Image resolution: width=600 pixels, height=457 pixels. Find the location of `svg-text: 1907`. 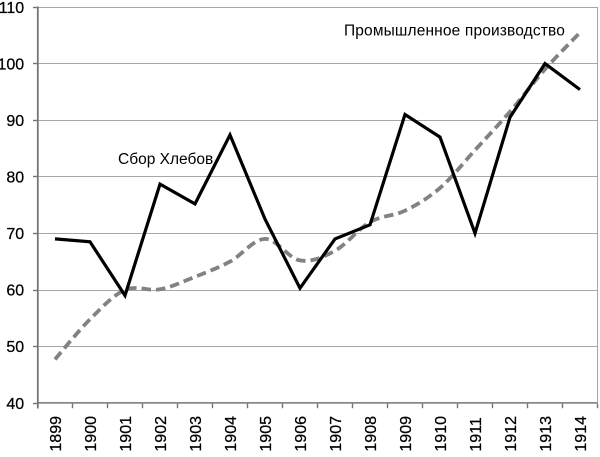

svg-text: 1907 is located at coordinates (336, 434).